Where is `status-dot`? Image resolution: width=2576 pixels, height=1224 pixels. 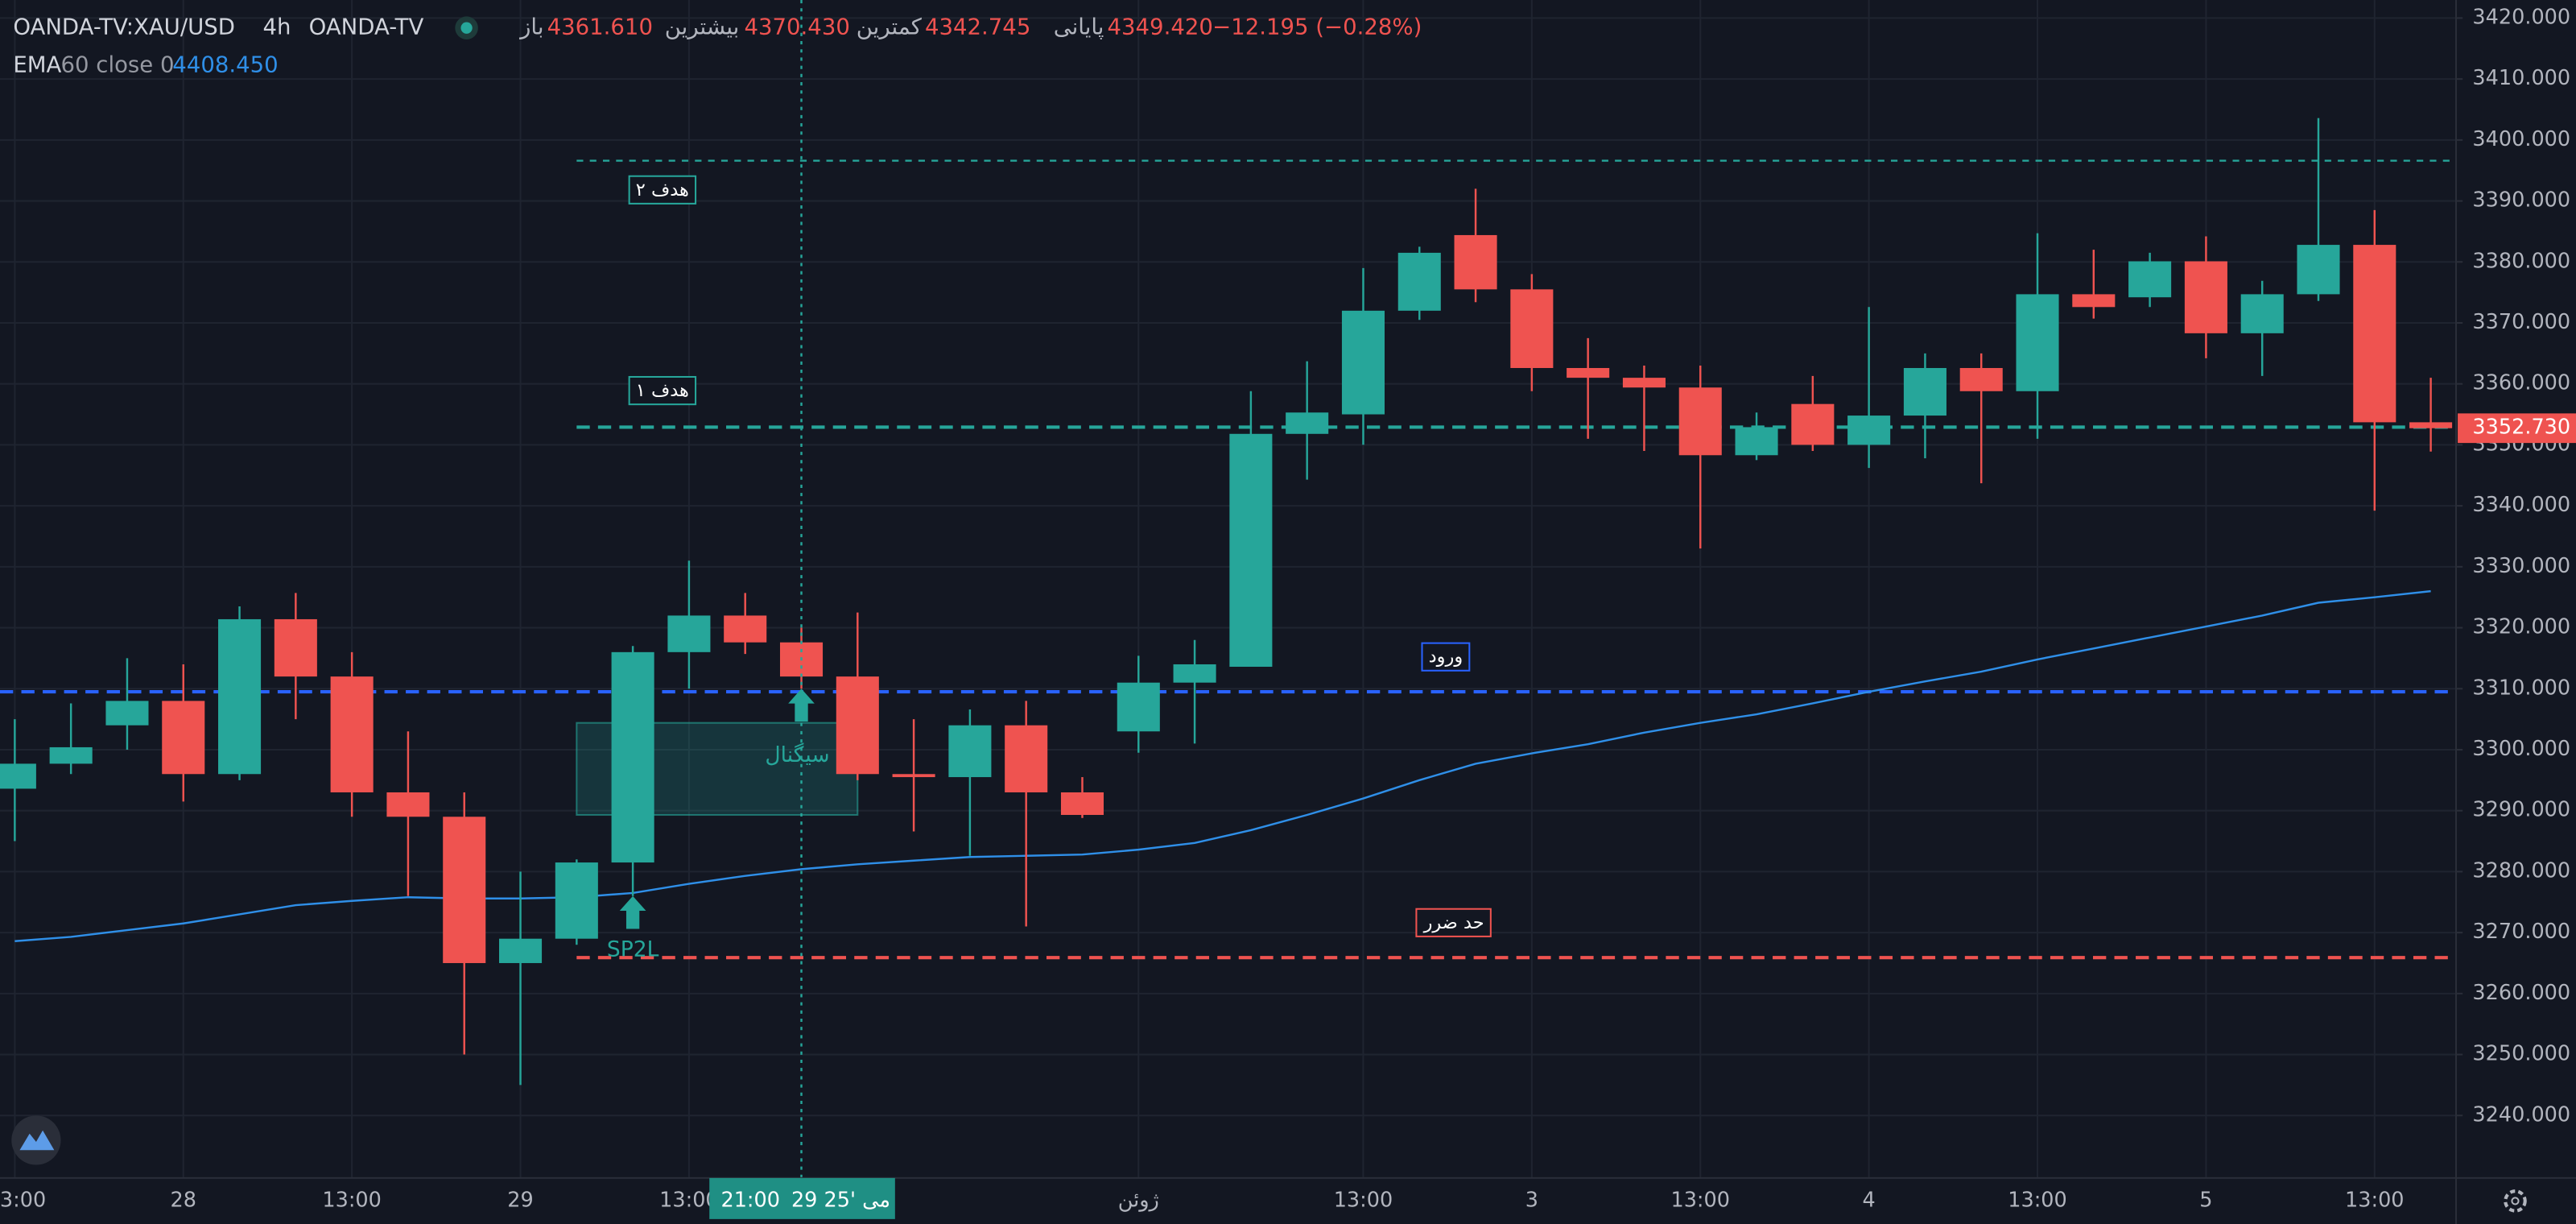 status-dot is located at coordinates (466, 28).